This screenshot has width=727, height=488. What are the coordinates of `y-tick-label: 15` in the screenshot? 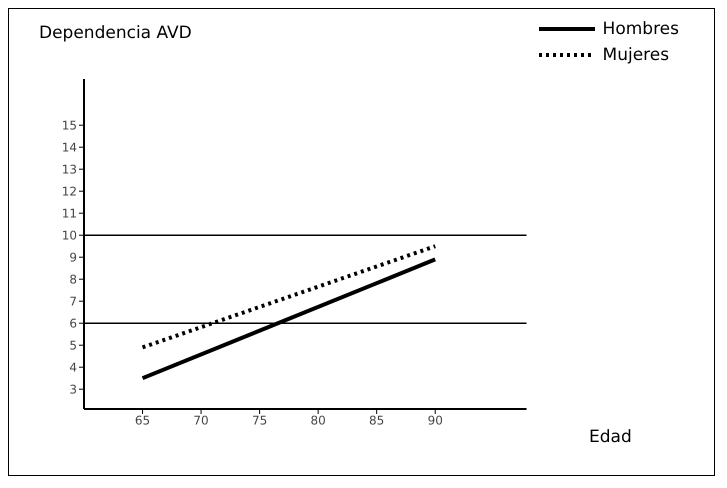 It's located at (69, 125).